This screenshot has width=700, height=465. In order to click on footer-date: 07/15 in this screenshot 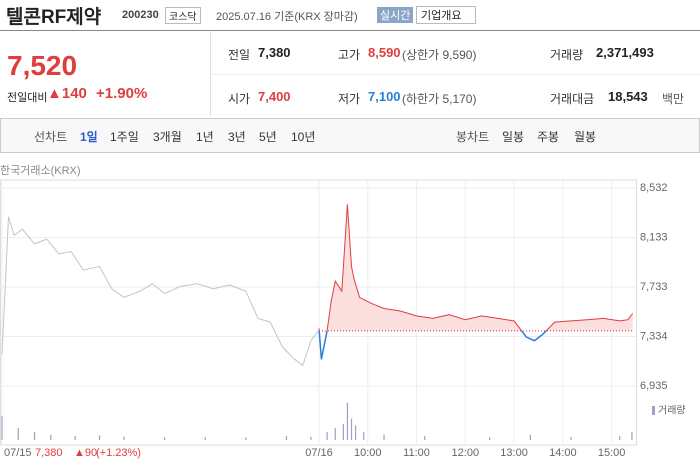, I will do `click(5, 453)`.